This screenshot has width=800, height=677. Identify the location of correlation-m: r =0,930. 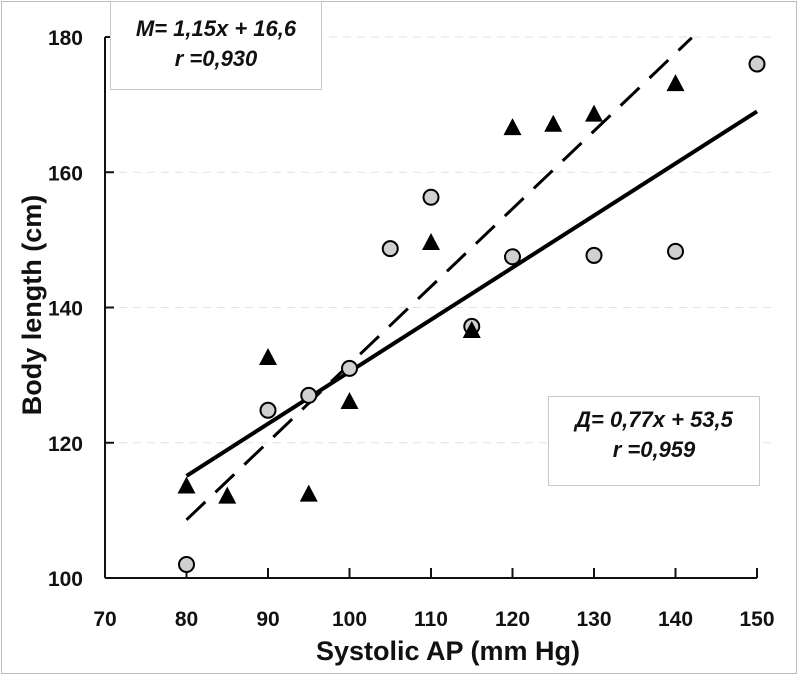
(216, 58).